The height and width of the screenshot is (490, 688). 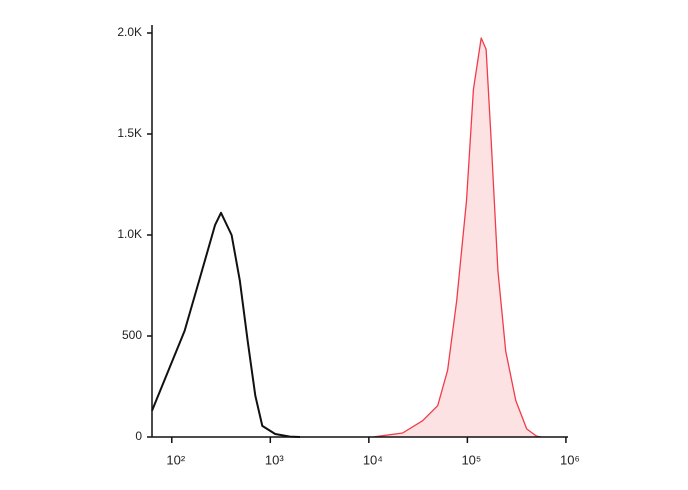 What do you see at coordinates (132, 335) in the screenshot?
I see `y-tick-label: 500` at bounding box center [132, 335].